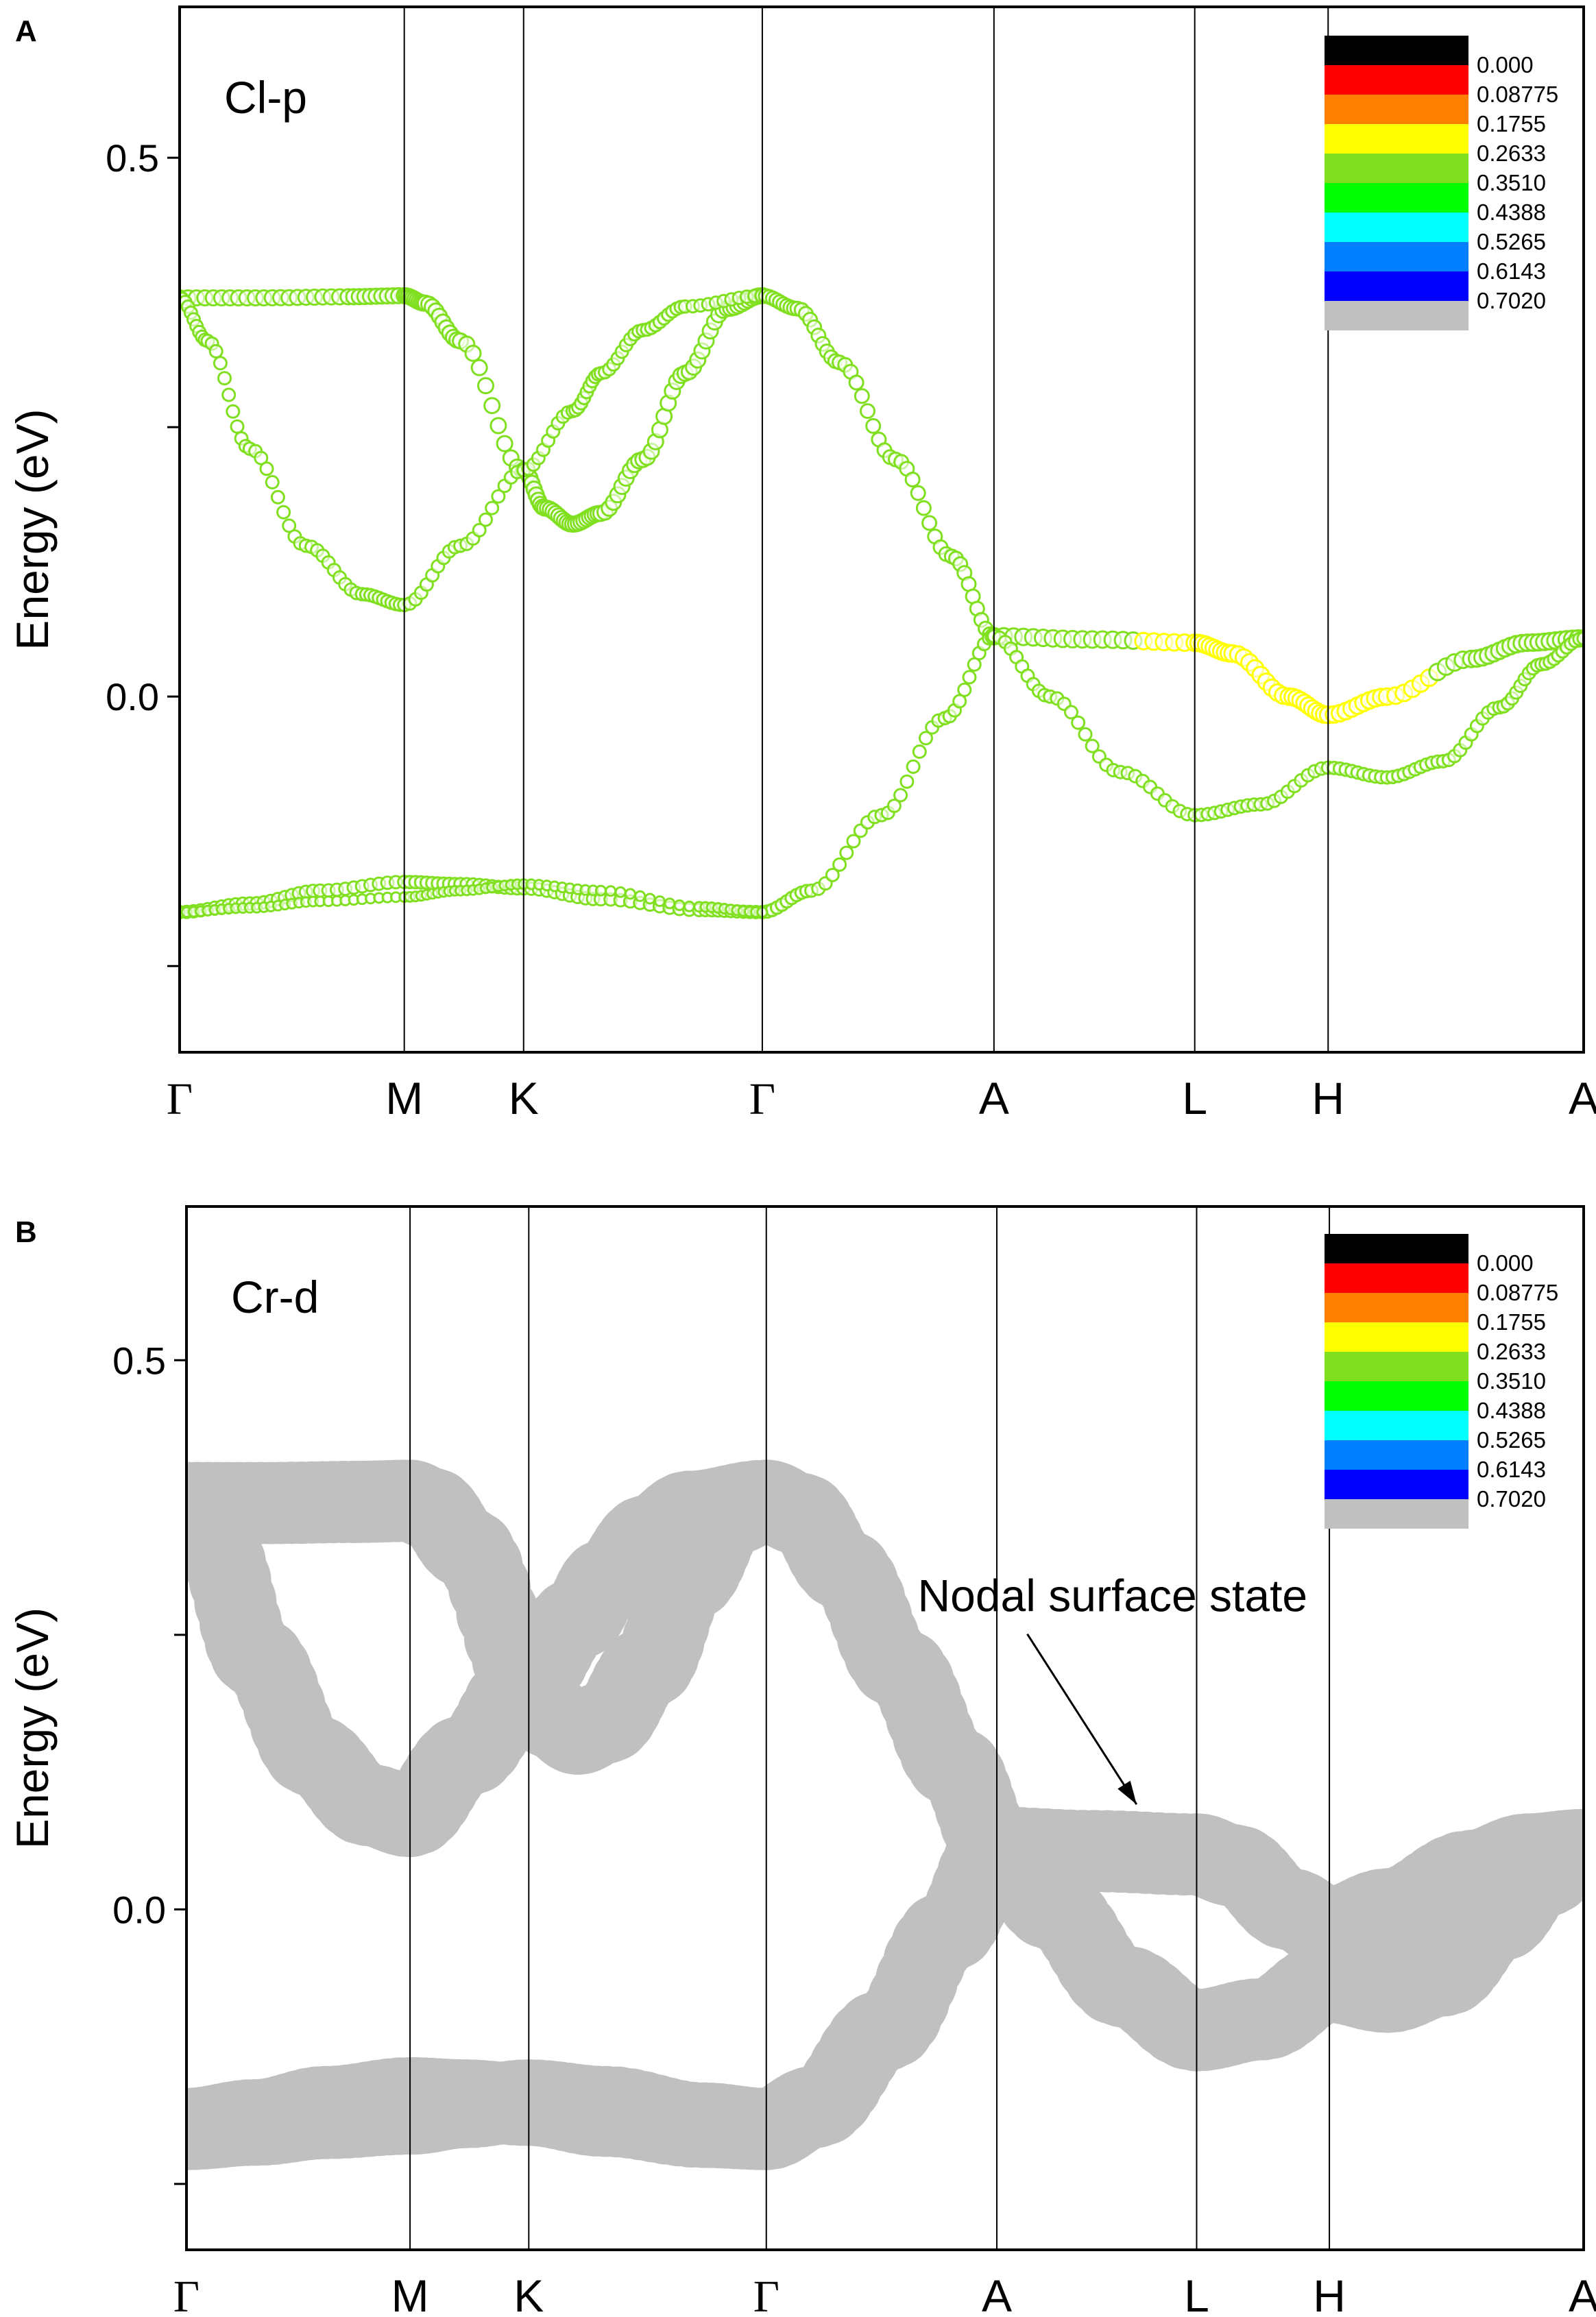  I want to click on legend-label: 0.5265, so click(1511, 241).